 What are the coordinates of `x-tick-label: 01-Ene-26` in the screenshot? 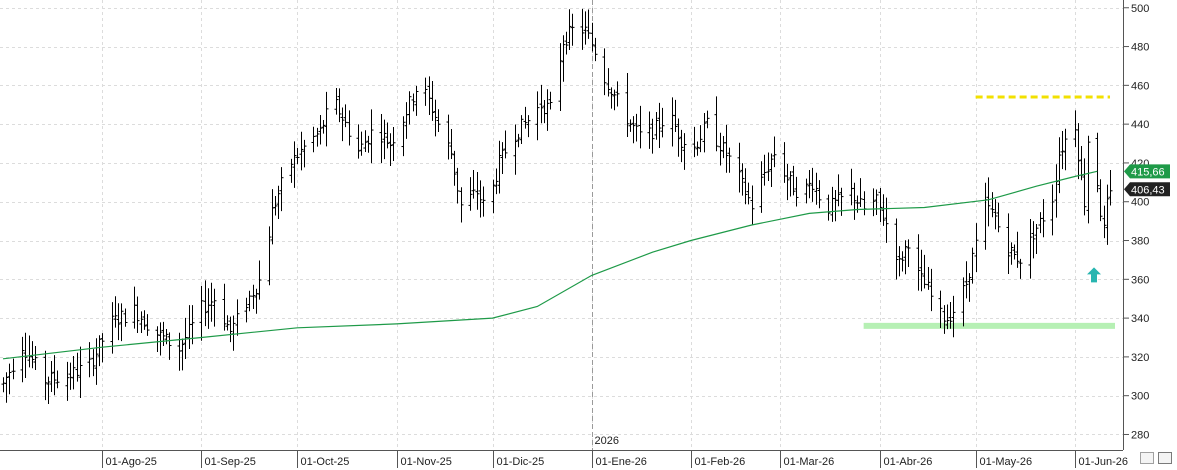 It's located at (621, 462).